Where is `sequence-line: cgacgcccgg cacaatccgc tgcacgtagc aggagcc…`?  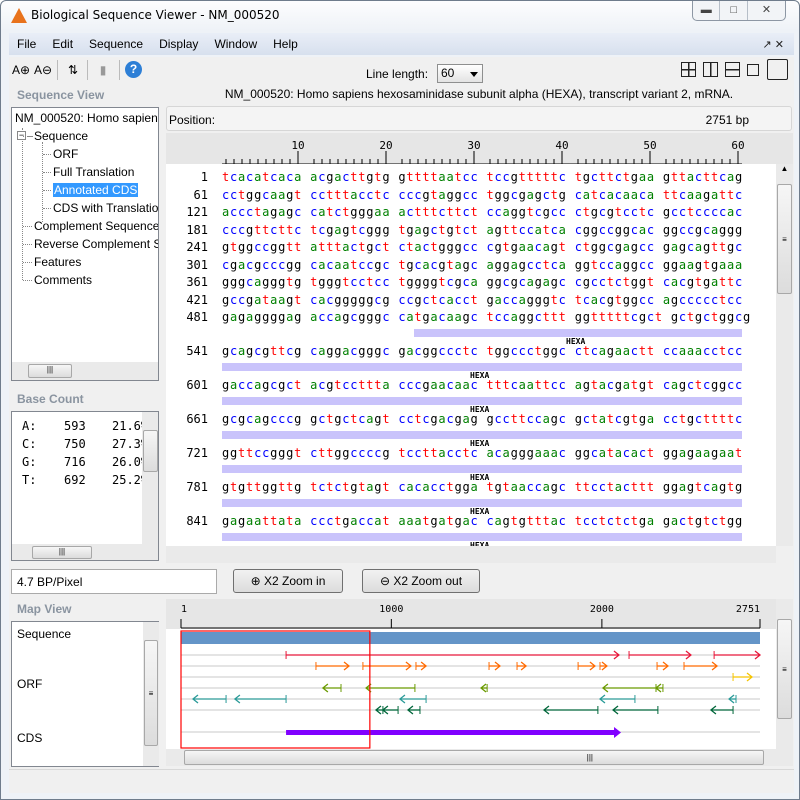 sequence-line: cgacgcccgg cacaatccgc tgcacgtagc aggagcc… is located at coordinates (483, 264).